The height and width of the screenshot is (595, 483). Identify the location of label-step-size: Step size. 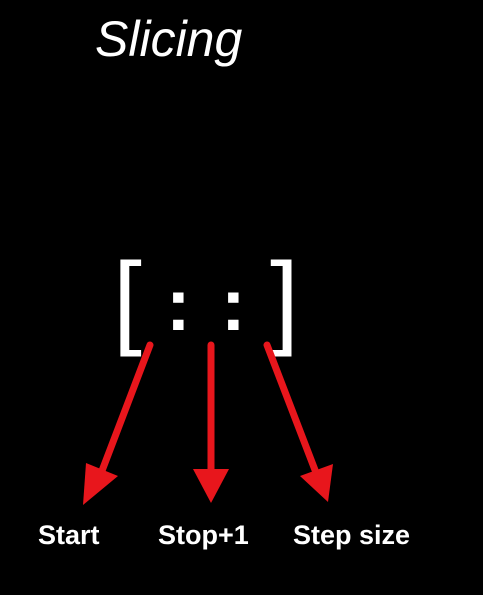
(352, 535).